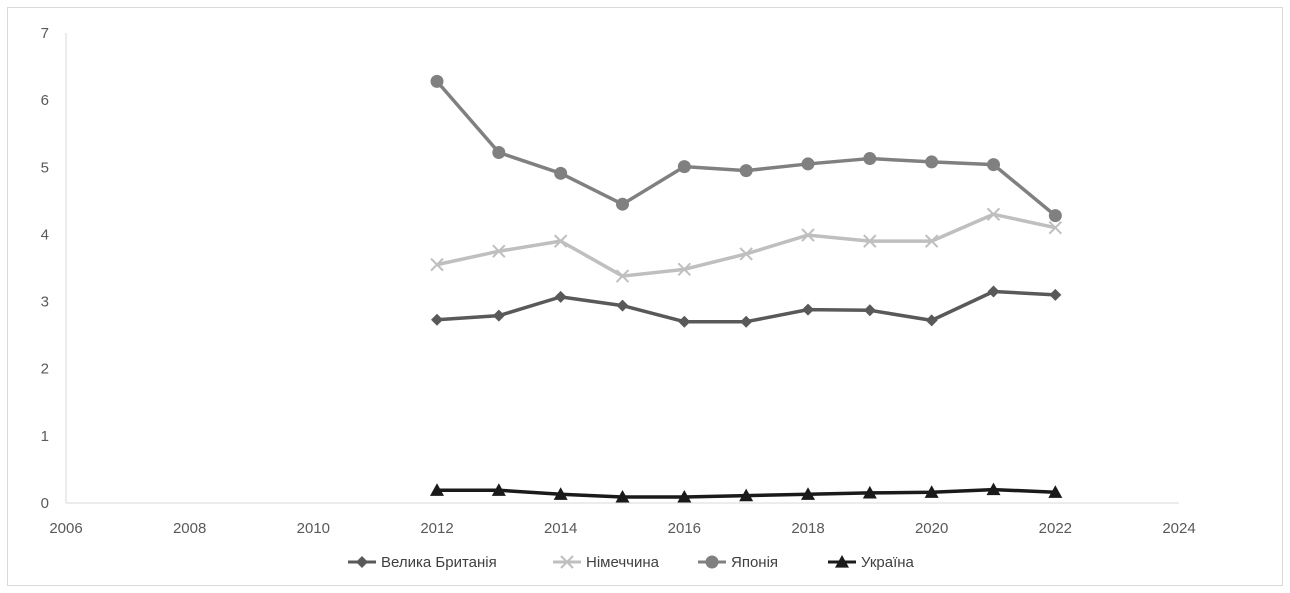  I want to click on x-tick-label: 2012, so click(436, 528).